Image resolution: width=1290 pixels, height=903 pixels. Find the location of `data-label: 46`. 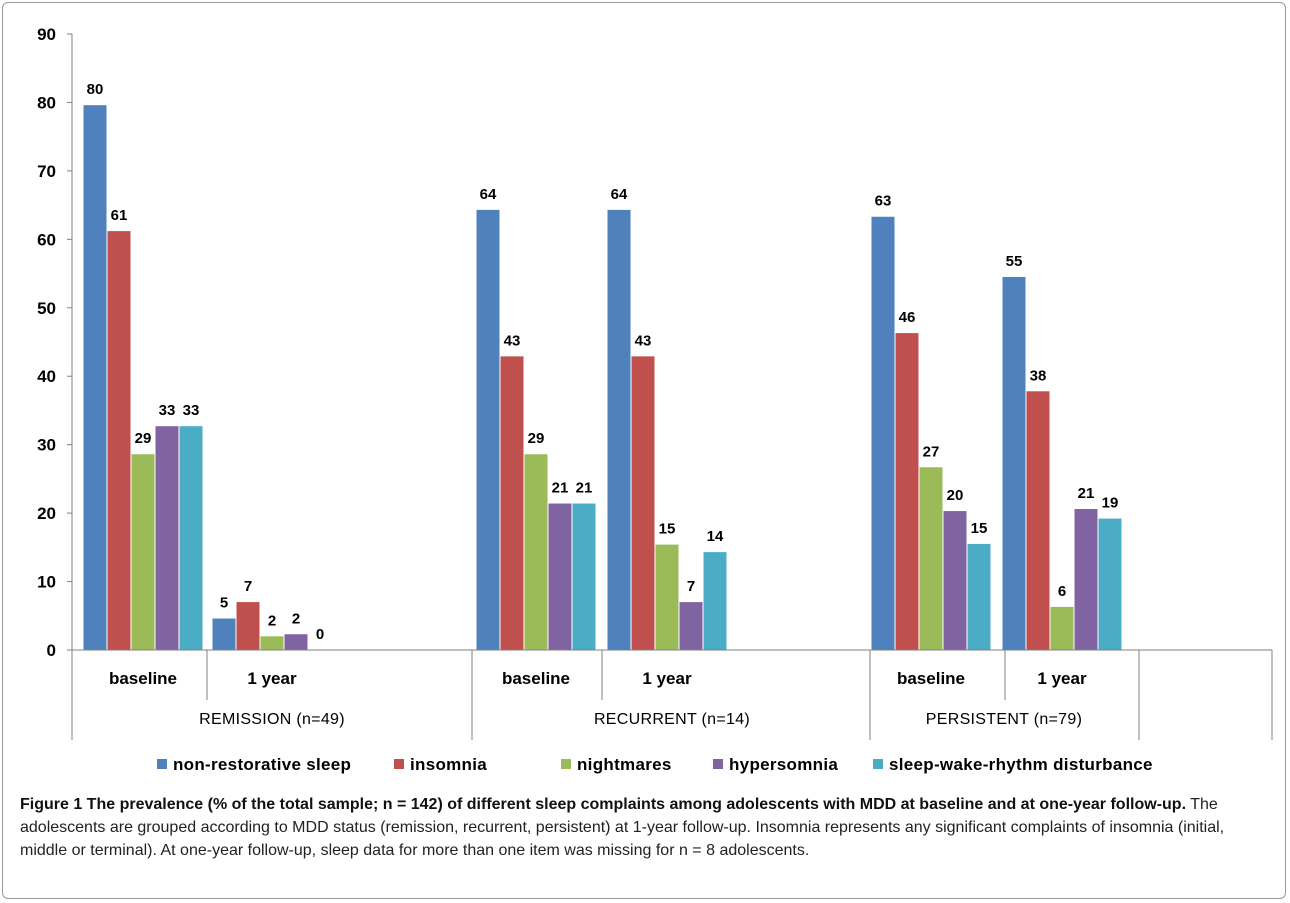

data-label: 46 is located at coordinates (907, 317).